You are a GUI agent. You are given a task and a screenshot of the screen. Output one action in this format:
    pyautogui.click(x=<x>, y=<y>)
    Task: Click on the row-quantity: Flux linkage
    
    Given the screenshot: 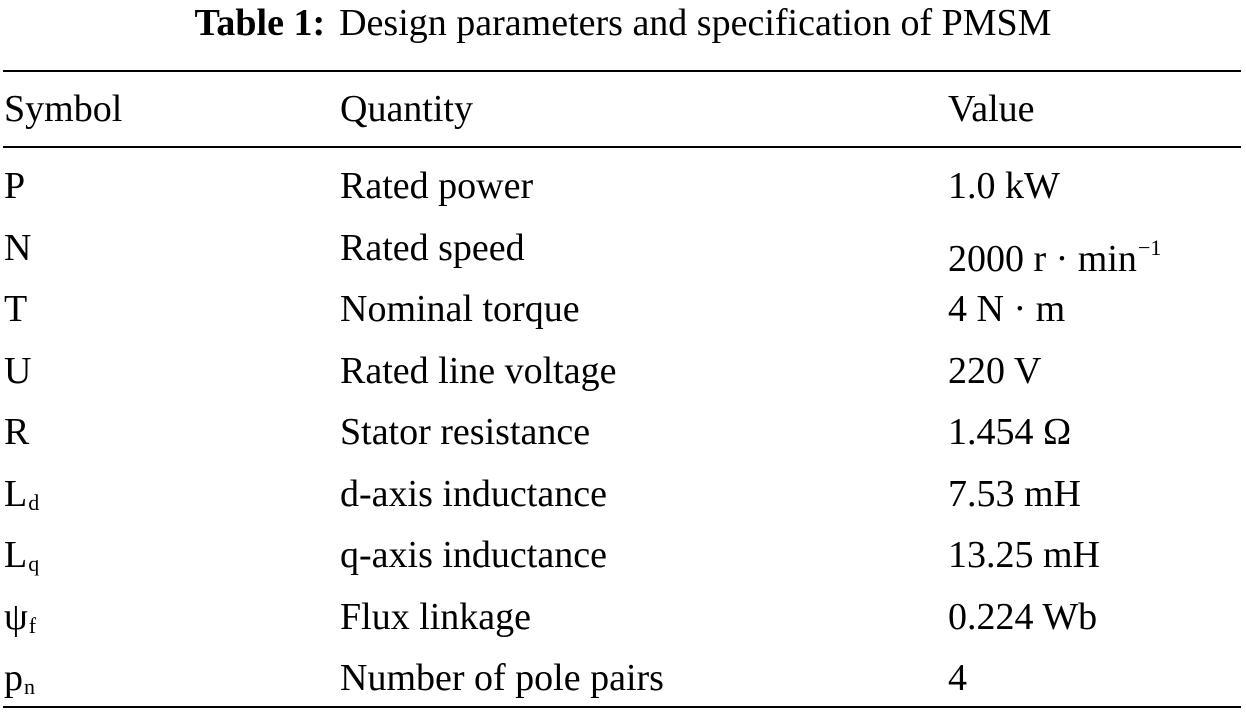 What is the action you would take?
    pyautogui.click(x=436, y=617)
    